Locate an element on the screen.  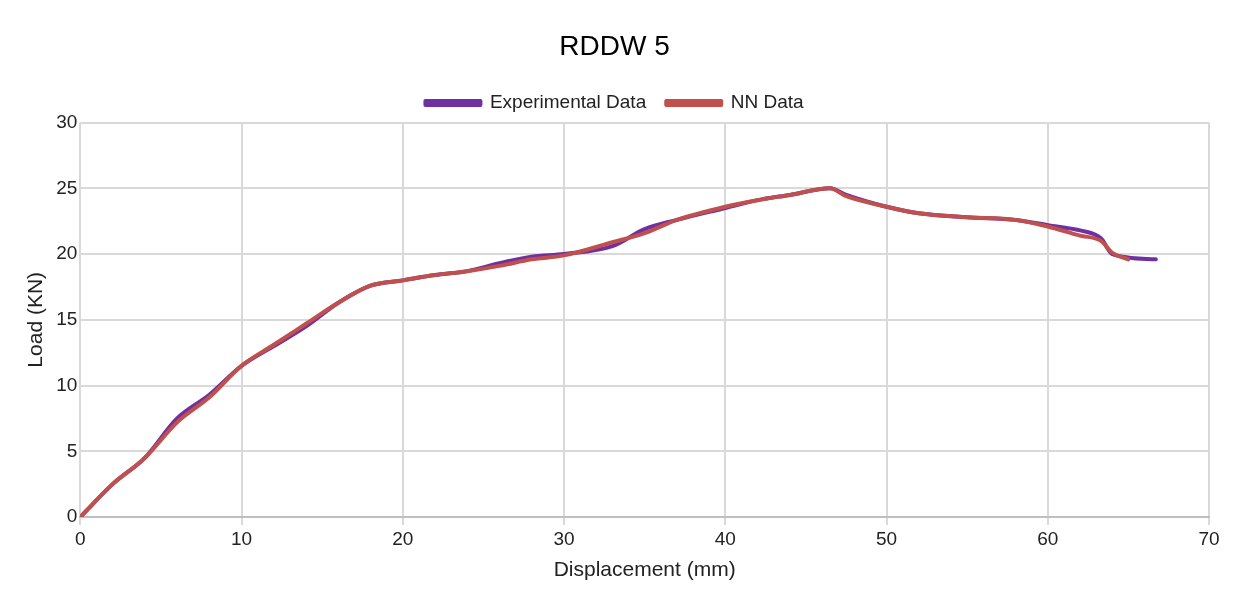
x-axis-title: Displacement (mm) is located at coordinates (644, 569).